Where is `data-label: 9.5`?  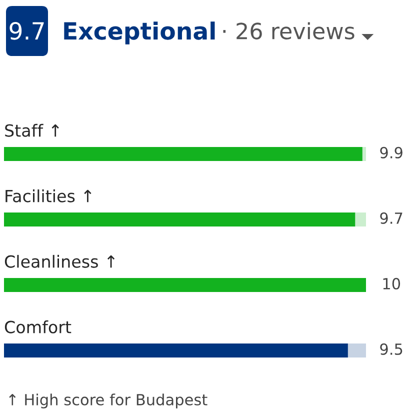 data-label: 9.5 is located at coordinates (391, 349).